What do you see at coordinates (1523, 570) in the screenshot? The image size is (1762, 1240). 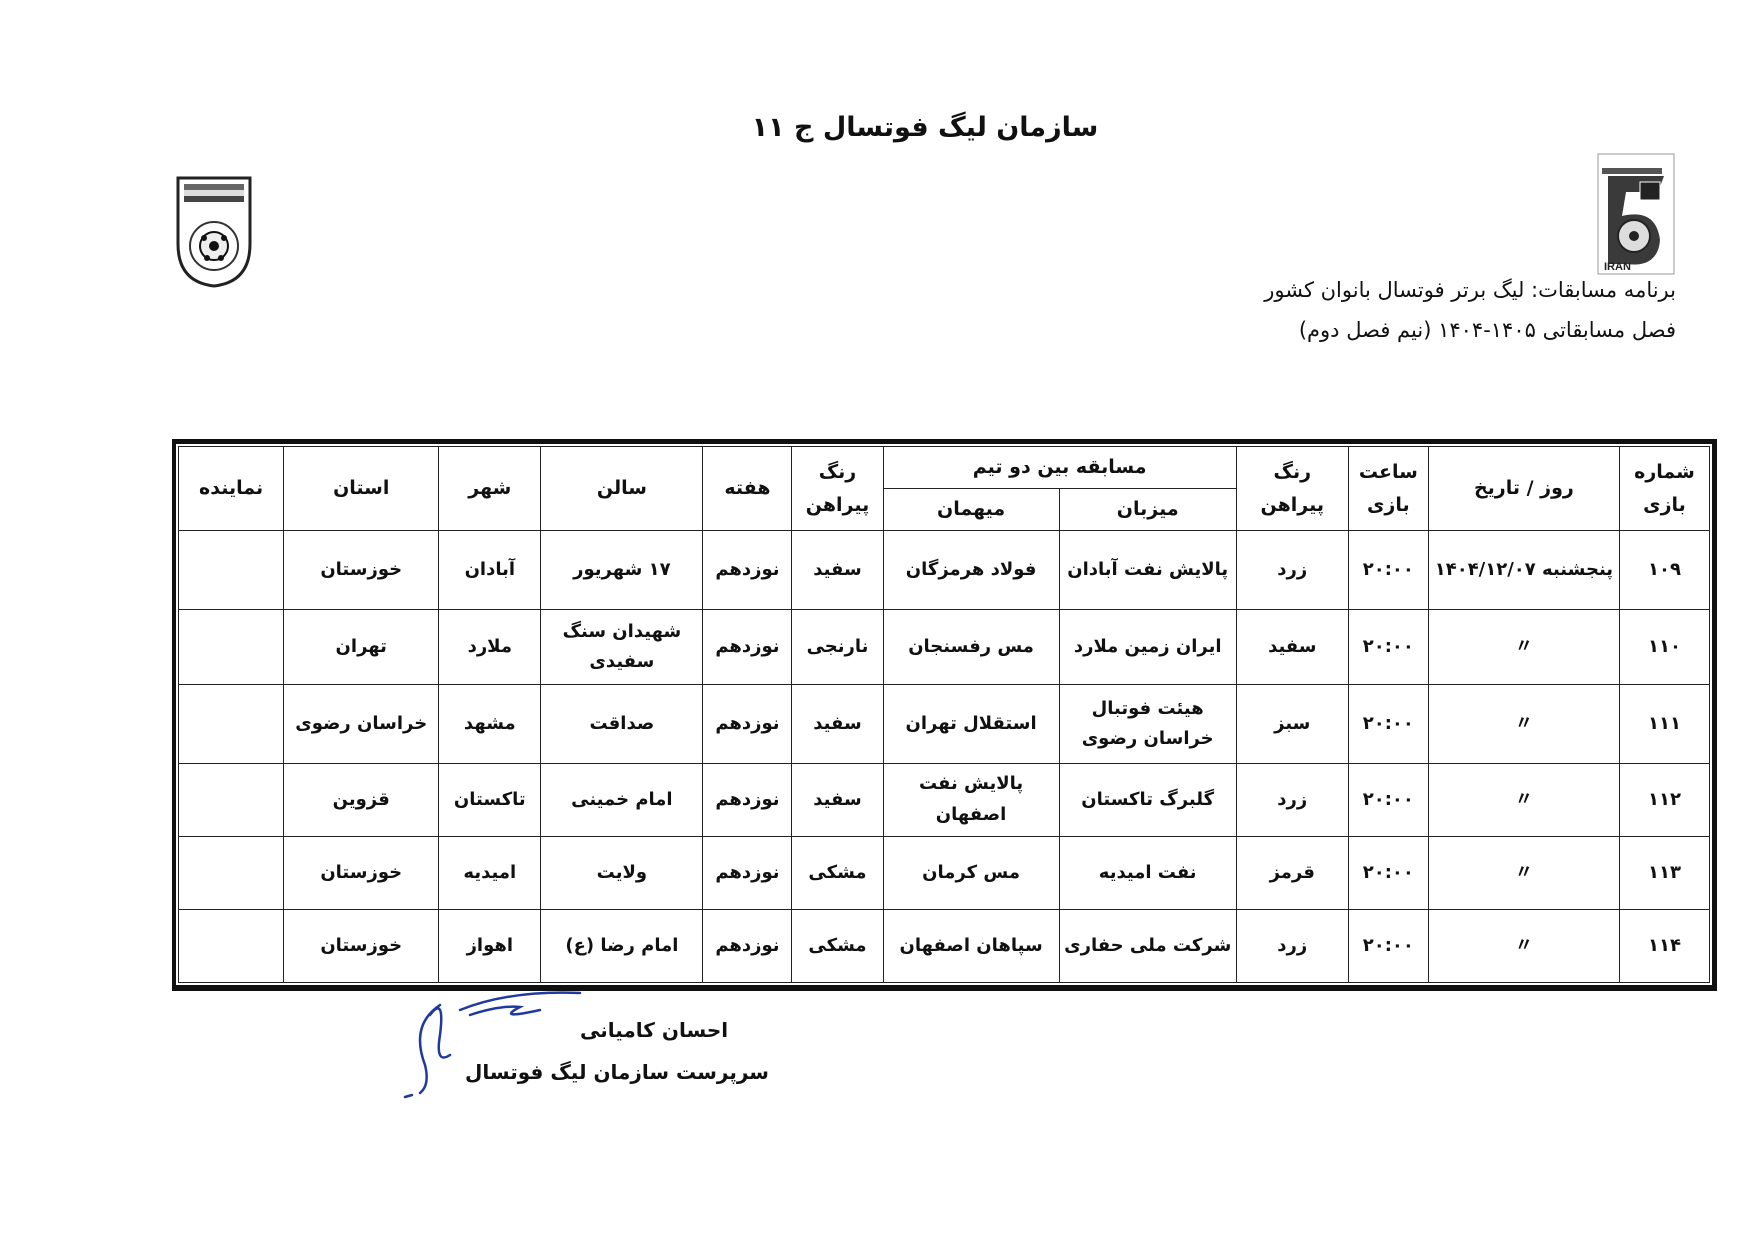 I see `cell-date: پنجشنبه ۱۴۰۴/۱۲/۰۷` at bounding box center [1523, 570].